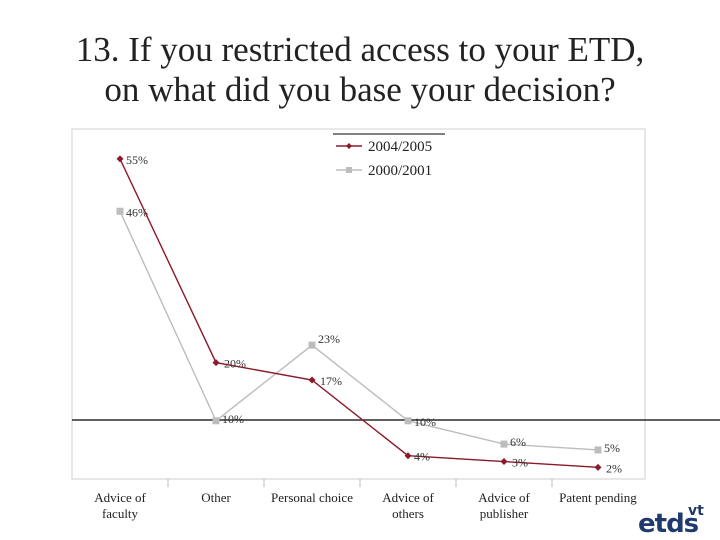  What do you see at coordinates (520, 463) in the screenshot?
I see `data-label: 3%` at bounding box center [520, 463].